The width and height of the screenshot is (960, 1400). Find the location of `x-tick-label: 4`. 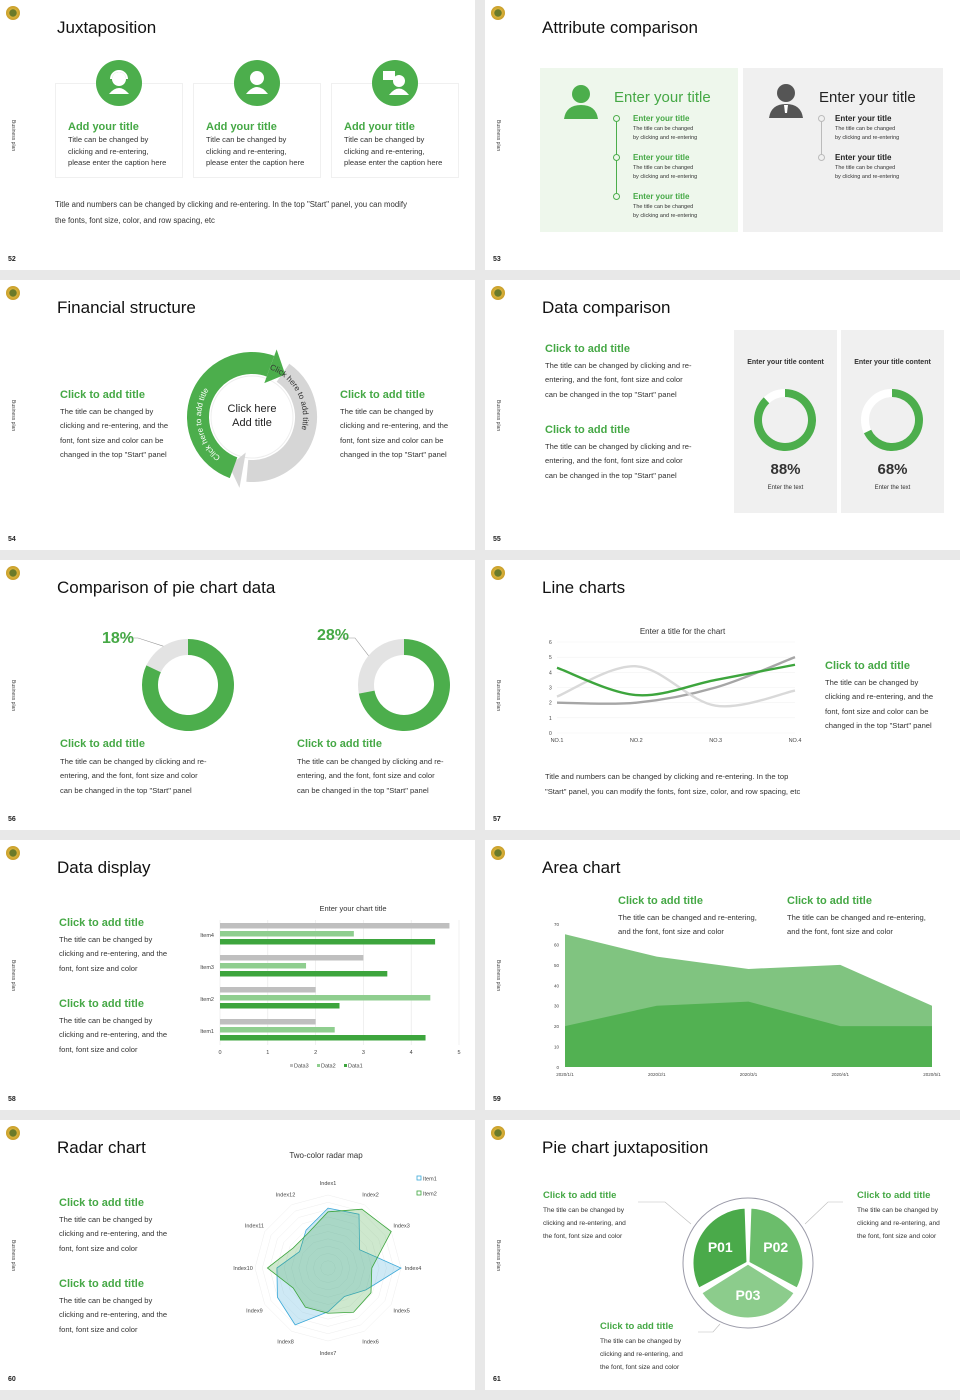

x-tick-label: 4 is located at coordinates (411, 1053).